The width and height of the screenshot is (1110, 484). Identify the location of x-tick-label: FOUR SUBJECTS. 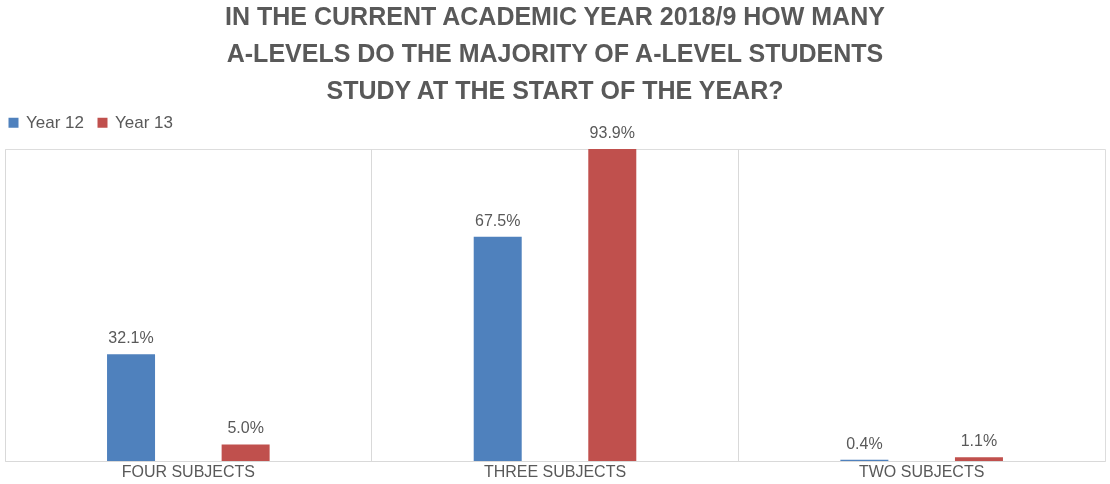
(188, 471).